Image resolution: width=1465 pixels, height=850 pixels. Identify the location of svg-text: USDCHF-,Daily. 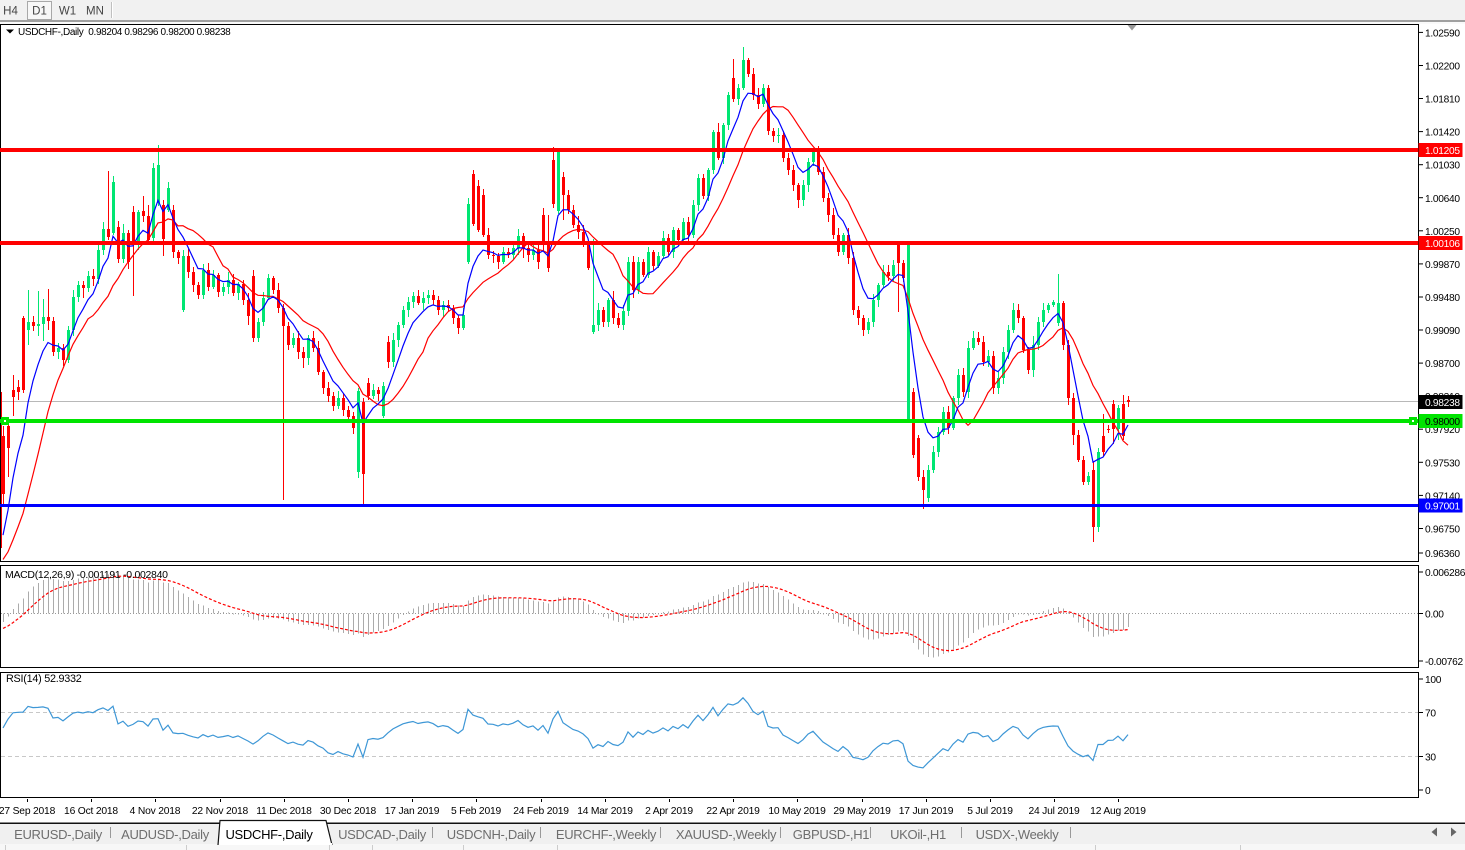
(269, 834).